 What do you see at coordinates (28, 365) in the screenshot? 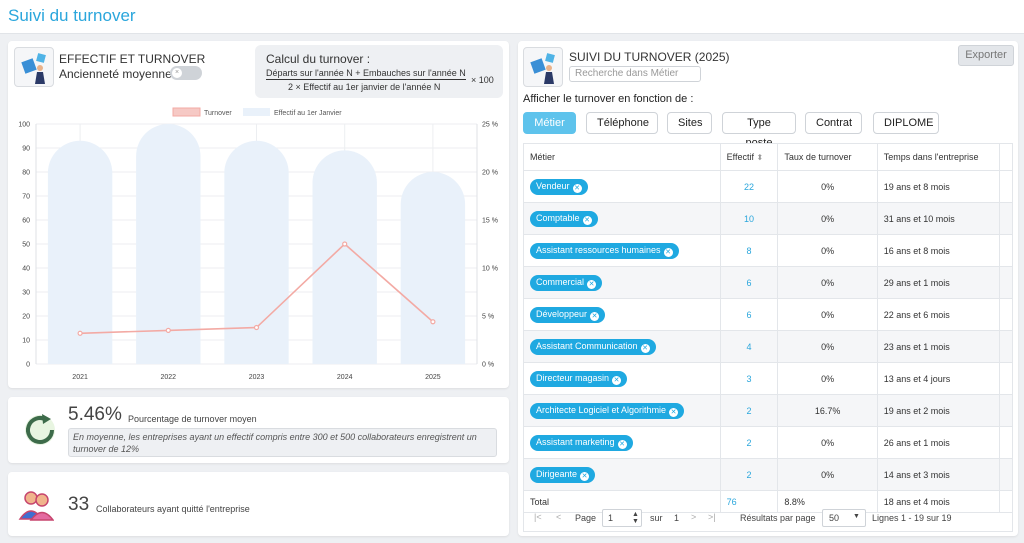
I see `y-left-tick-label: 0` at bounding box center [28, 365].